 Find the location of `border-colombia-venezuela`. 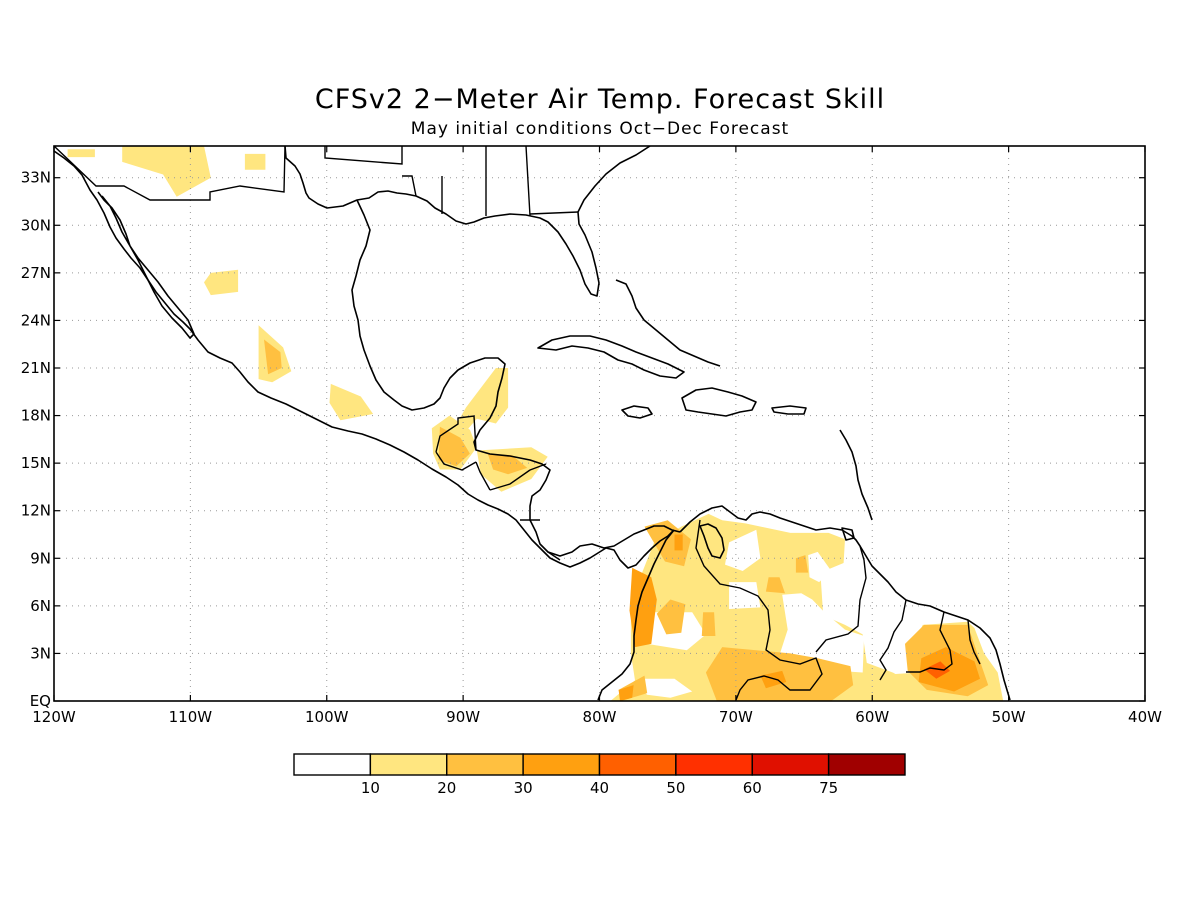

border-colombia-venezuela is located at coordinates (759, 610).